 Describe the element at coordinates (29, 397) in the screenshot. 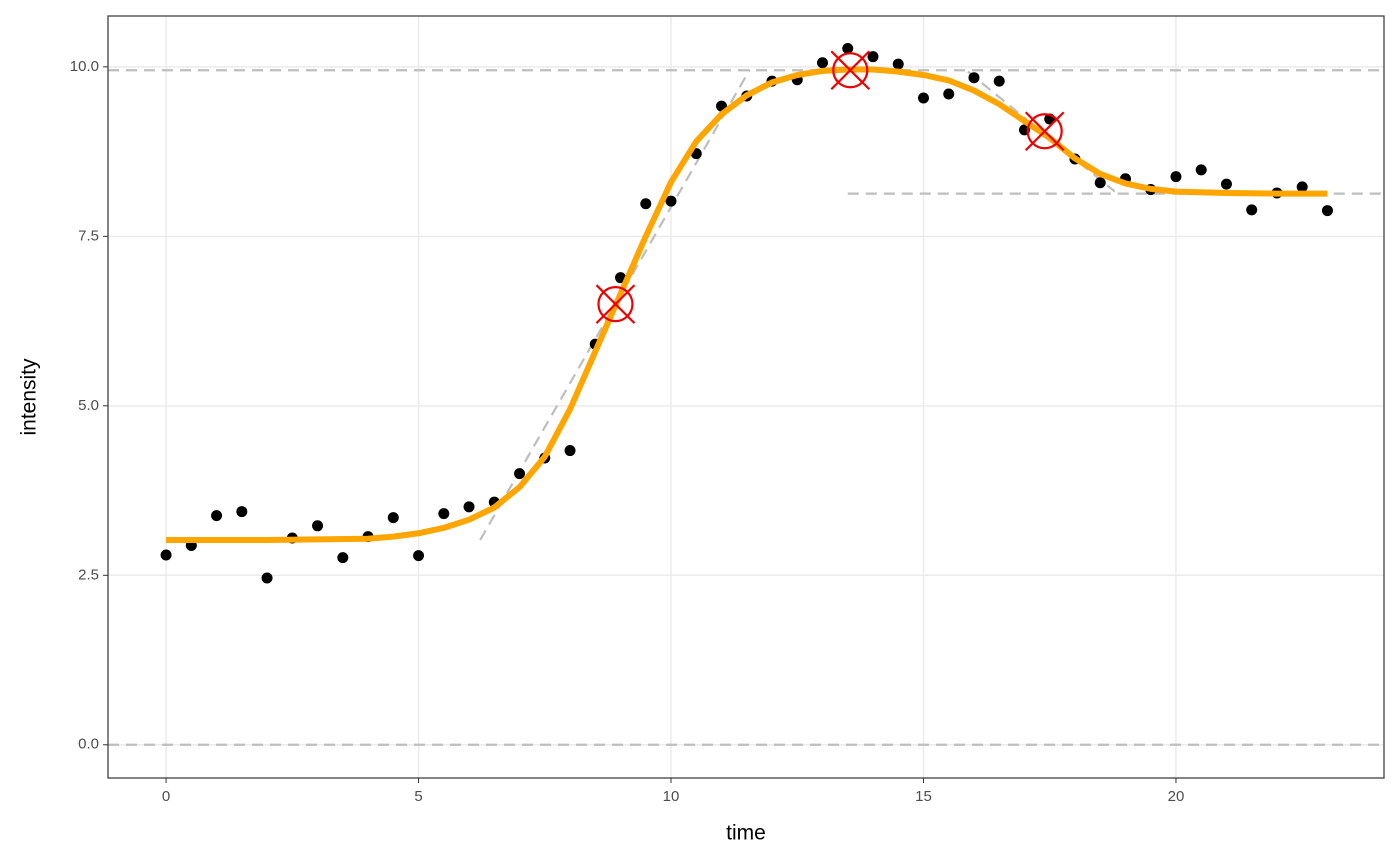

I see `y-axis-title: intensity` at that location.